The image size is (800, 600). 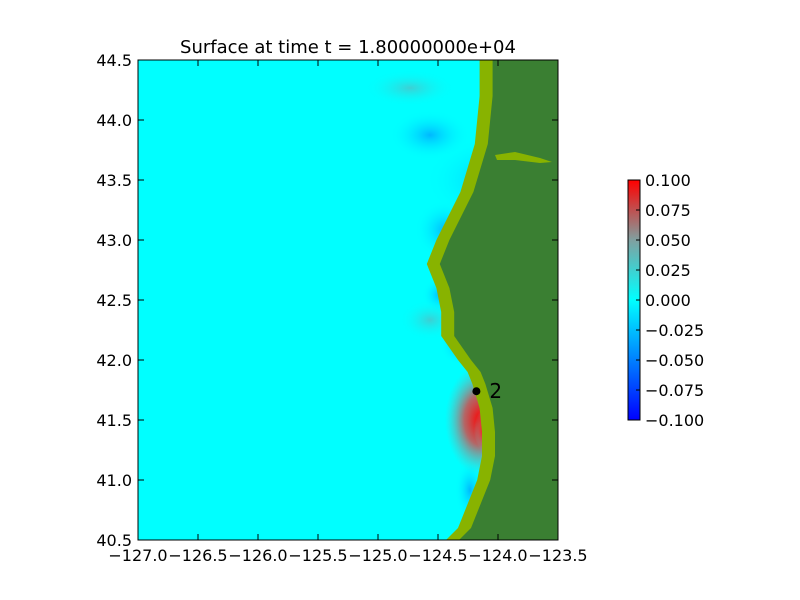 I want to click on x-tick-label: −126.5, so click(x=197, y=555).